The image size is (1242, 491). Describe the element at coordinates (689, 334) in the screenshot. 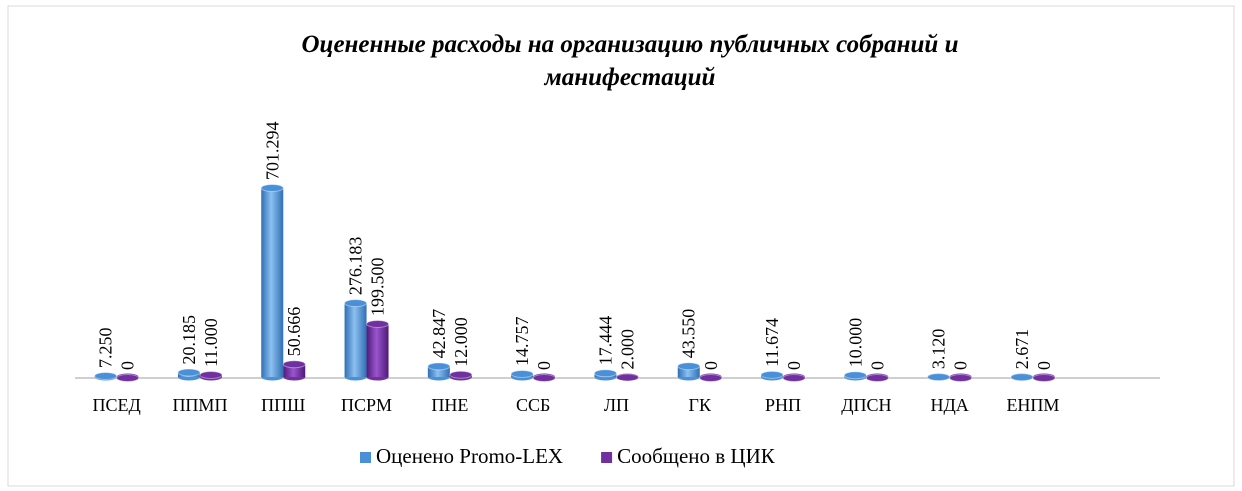

I see `data-label: 43.550` at that location.